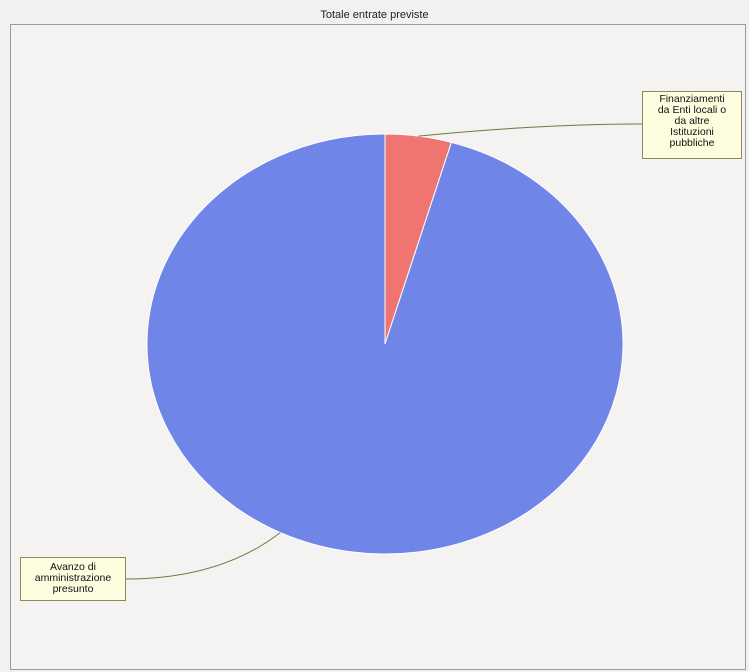  Describe the element at coordinates (73, 567) in the screenshot. I see `slice-label-line: Avanzo di` at that location.